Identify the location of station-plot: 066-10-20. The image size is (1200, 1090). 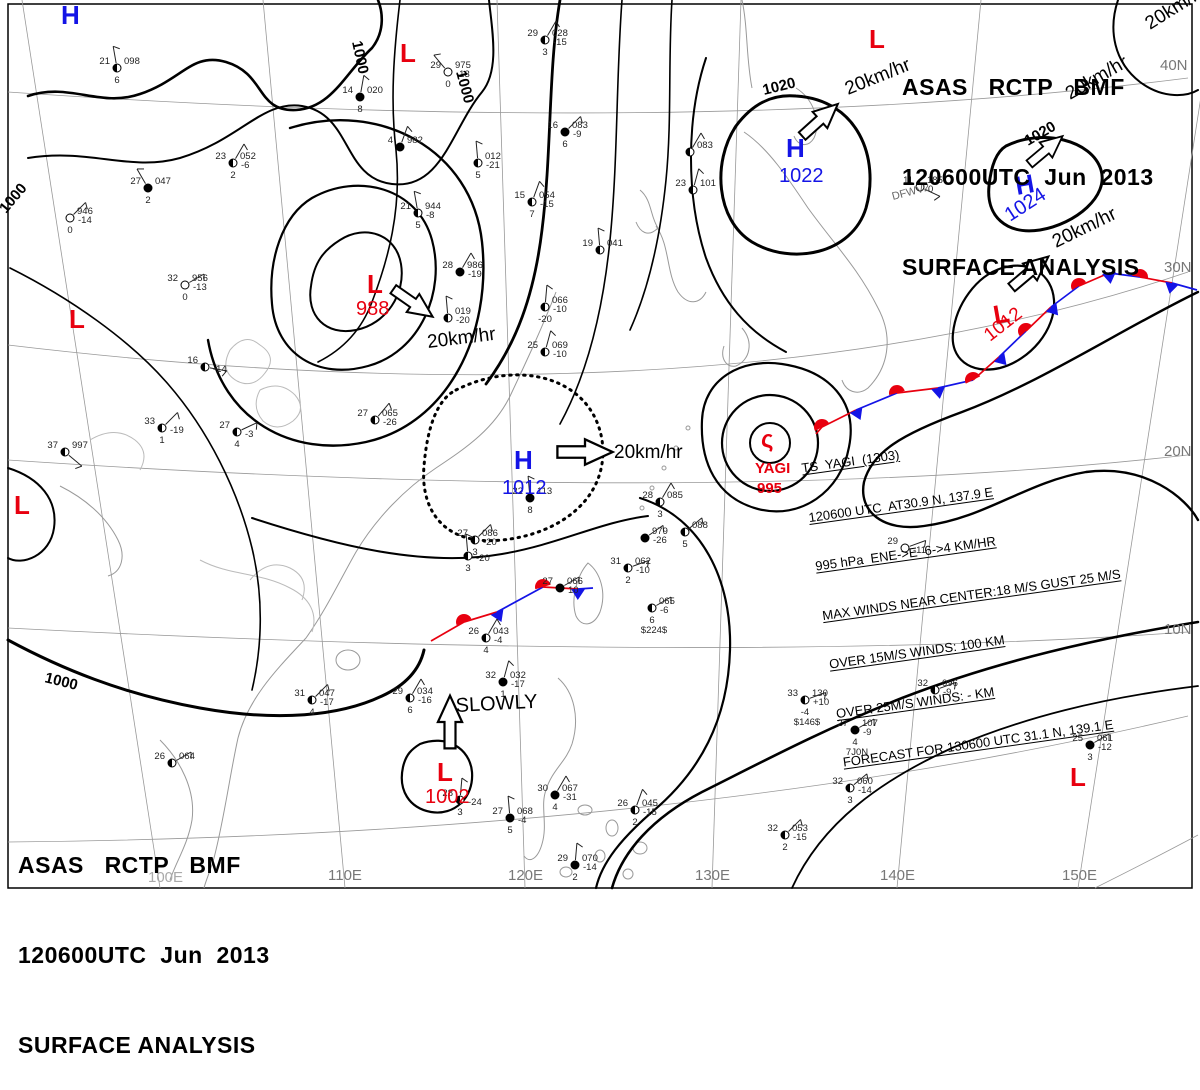
(553, 304).